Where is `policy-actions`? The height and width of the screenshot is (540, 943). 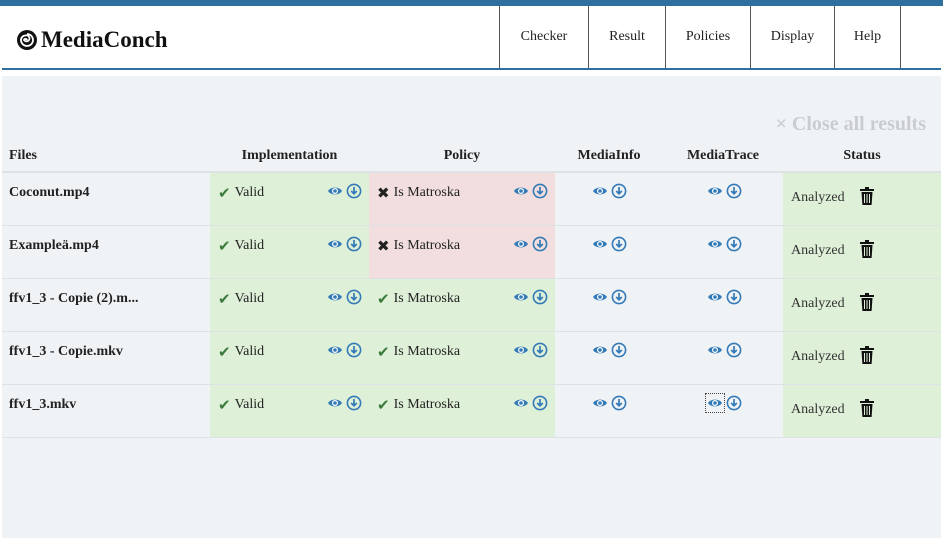
policy-actions is located at coordinates (530, 403).